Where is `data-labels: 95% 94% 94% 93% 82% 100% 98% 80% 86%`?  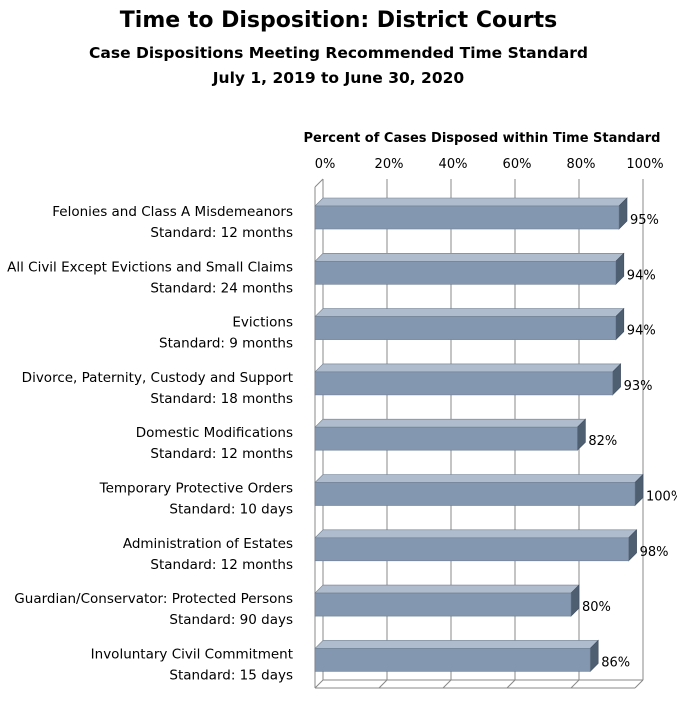 data-labels: 95% 94% 94% 93% 82% 100% 98% 80% 86% is located at coordinates (629, 441).